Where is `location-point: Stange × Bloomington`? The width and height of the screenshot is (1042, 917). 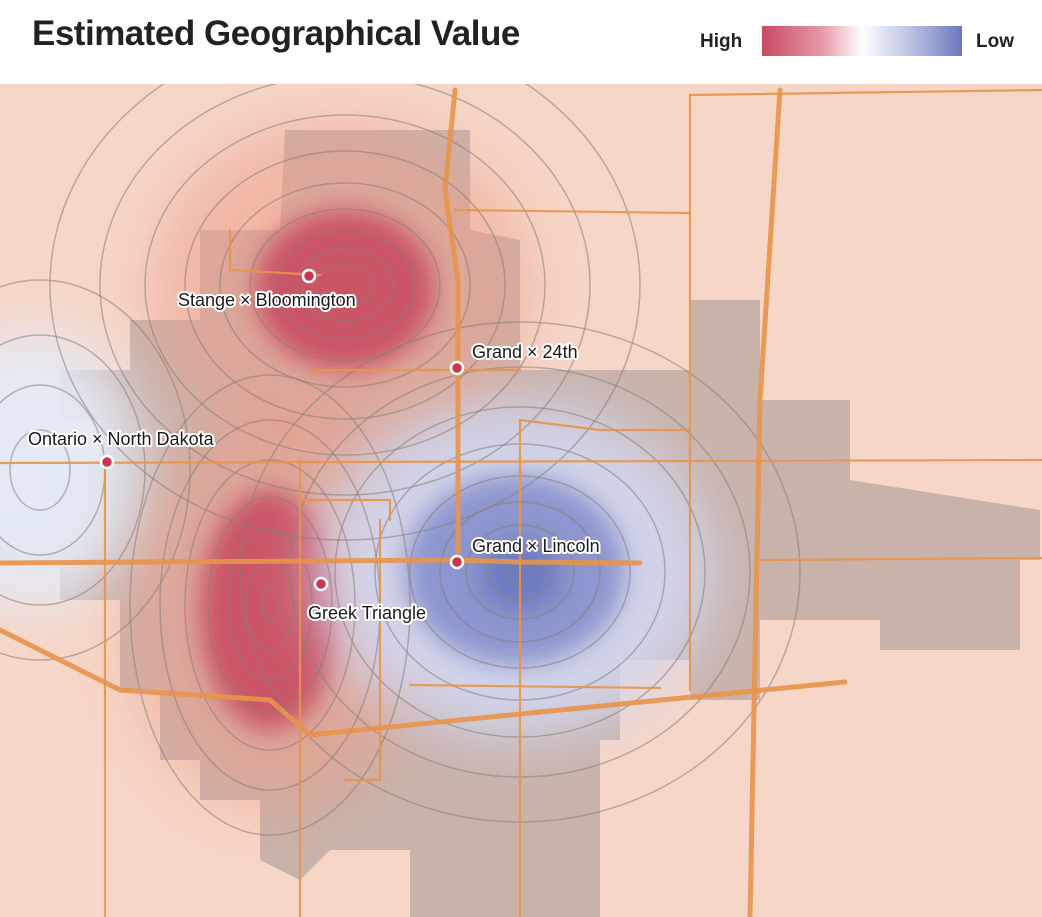 location-point: Stange × Bloomington is located at coordinates (267, 290).